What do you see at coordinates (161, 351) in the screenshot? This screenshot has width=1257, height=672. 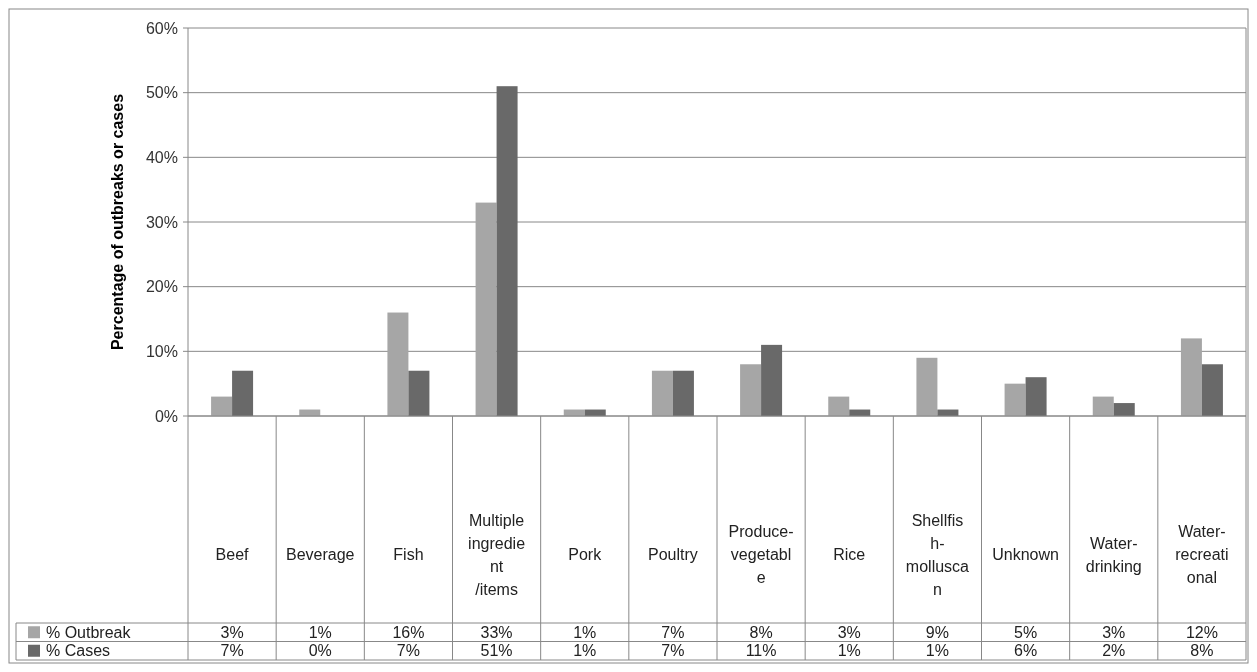 I see `y-tick-label: 10%` at bounding box center [161, 351].